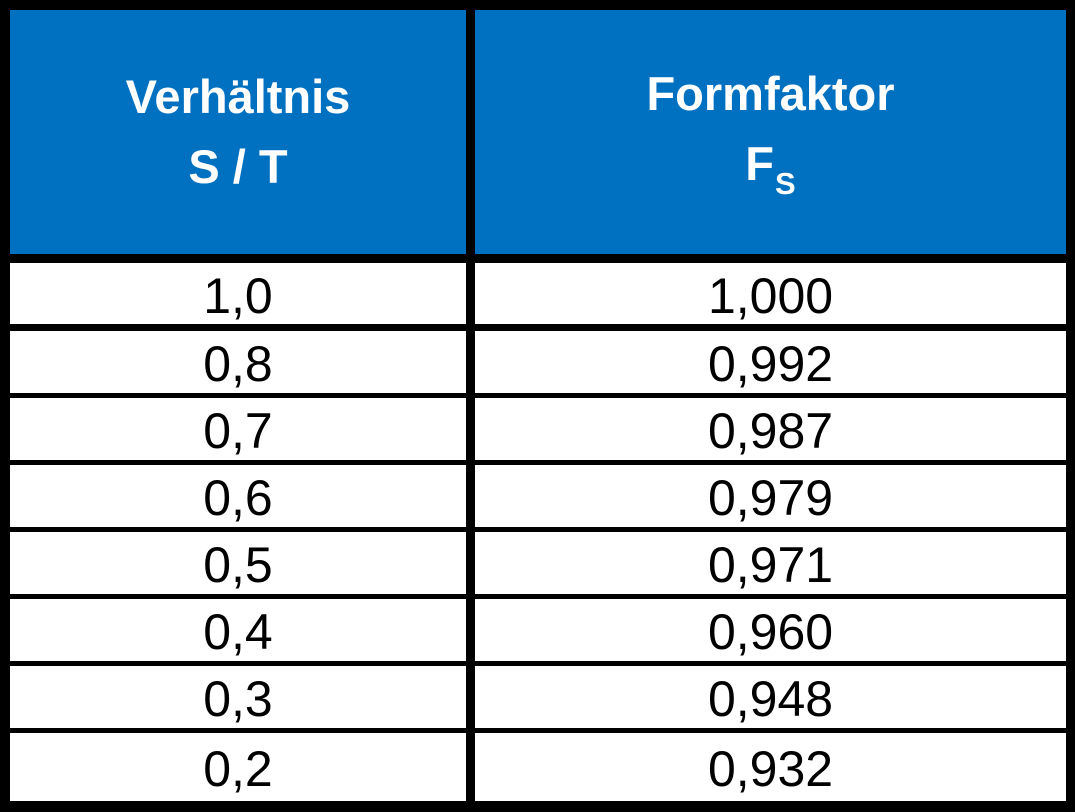 The height and width of the screenshot is (812, 1075). I want to click on table-cell-formfactor: 0,979, so click(770, 496).